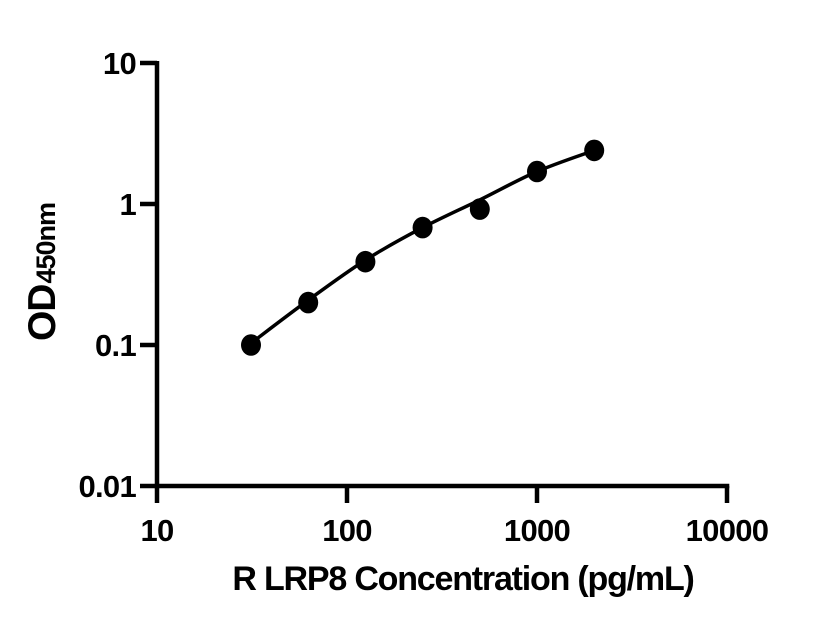 This screenshot has height=640, width=816. What do you see at coordinates (119, 63) in the screenshot?
I see `y-tick-label: 10` at bounding box center [119, 63].